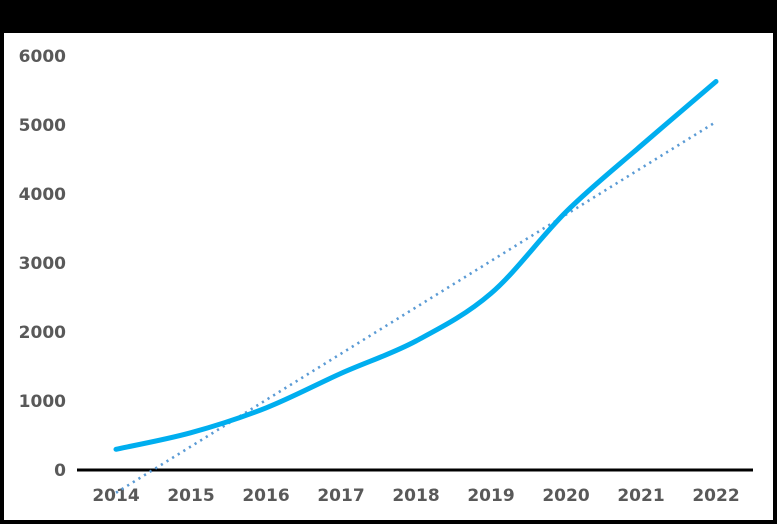  I want to click on x-tick-label: 2022, so click(715, 496).